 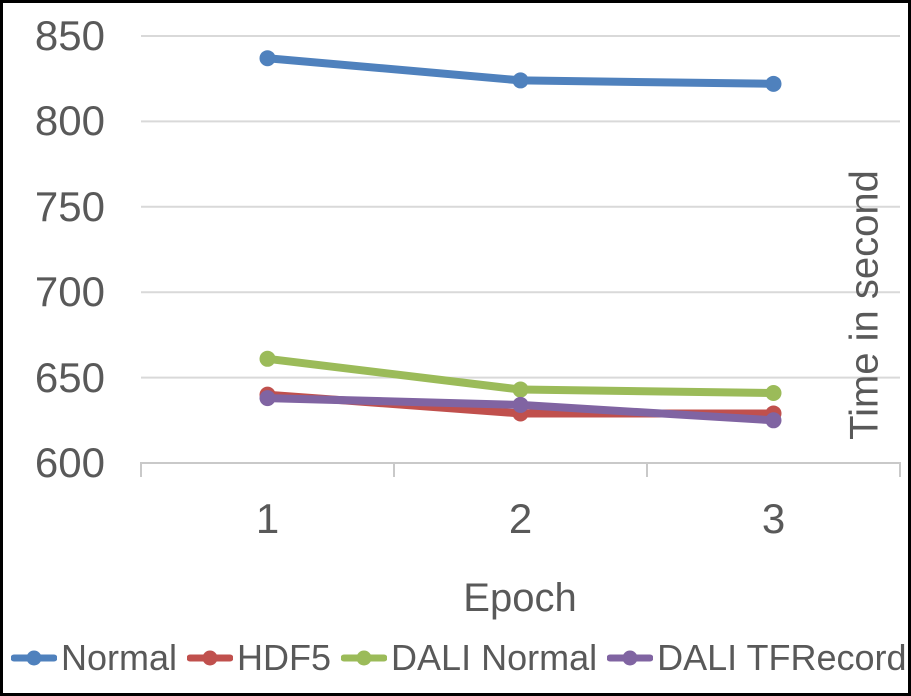 I want to click on legend-item-hdf5: HDF5, so click(x=259, y=658).